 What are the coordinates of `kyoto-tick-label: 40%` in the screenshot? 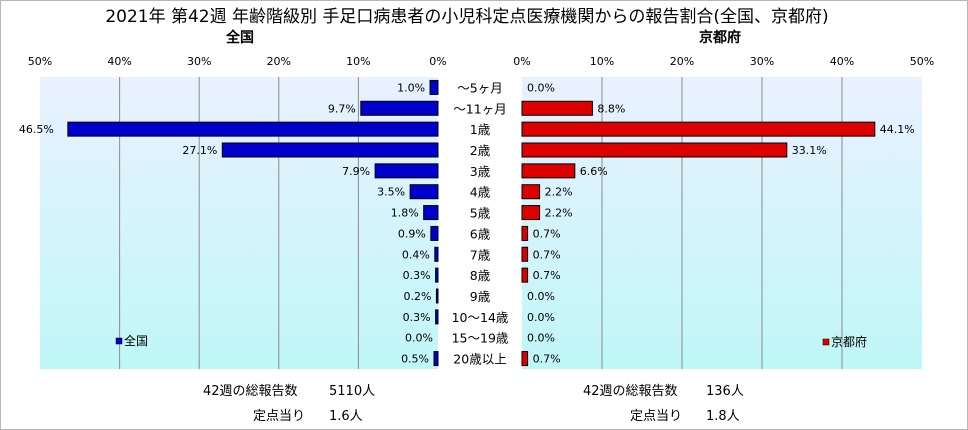 It's located at (842, 61).